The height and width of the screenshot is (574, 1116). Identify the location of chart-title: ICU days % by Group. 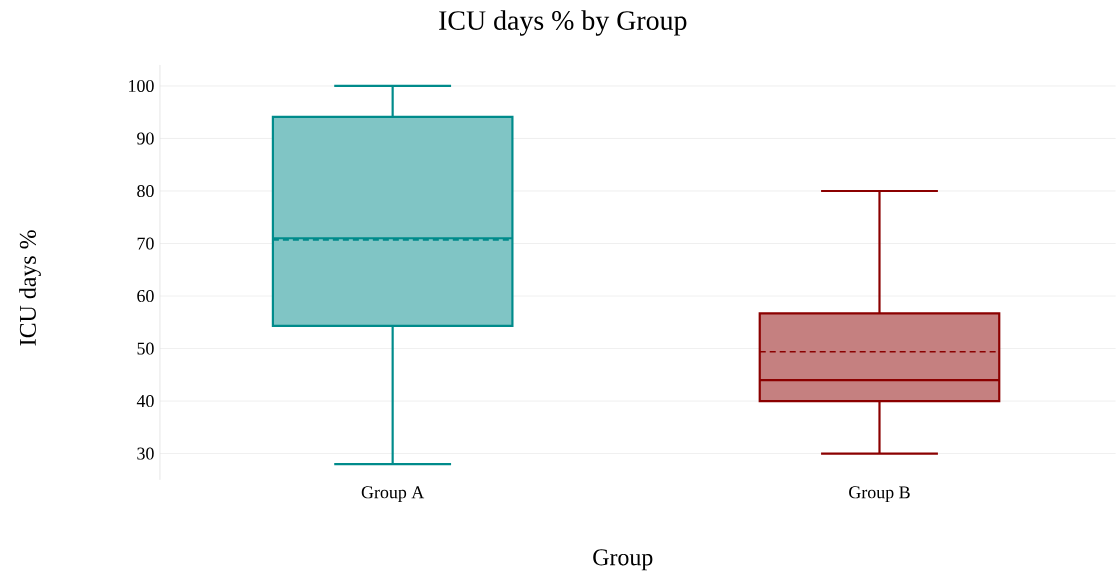
(563, 23).